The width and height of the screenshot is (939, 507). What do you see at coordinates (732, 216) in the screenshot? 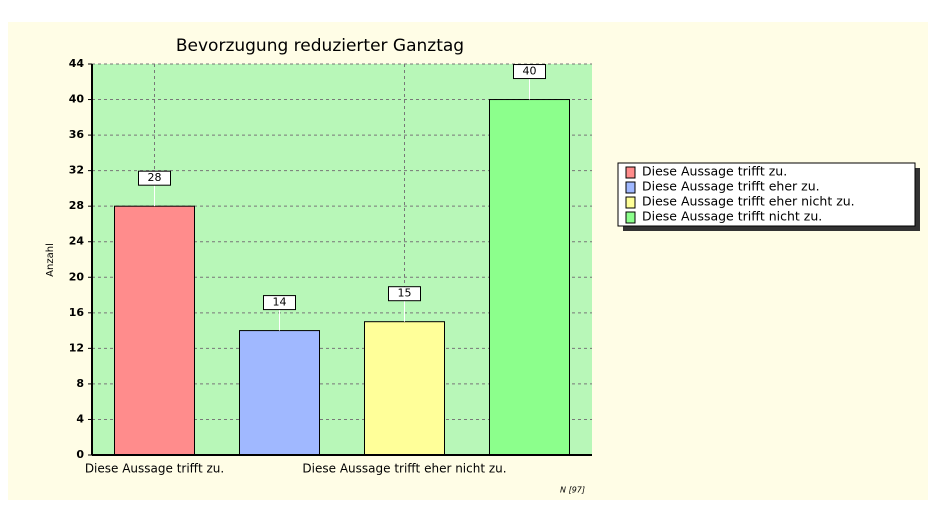
I see `legend-label: Diese Aussage trifft nicht zu.` at bounding box center [732, 216].